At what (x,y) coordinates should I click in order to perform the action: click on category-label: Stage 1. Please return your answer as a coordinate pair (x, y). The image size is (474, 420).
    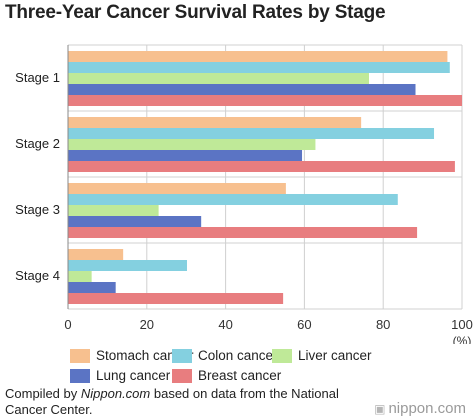
    Looking at the image, I should click on (37, 77).